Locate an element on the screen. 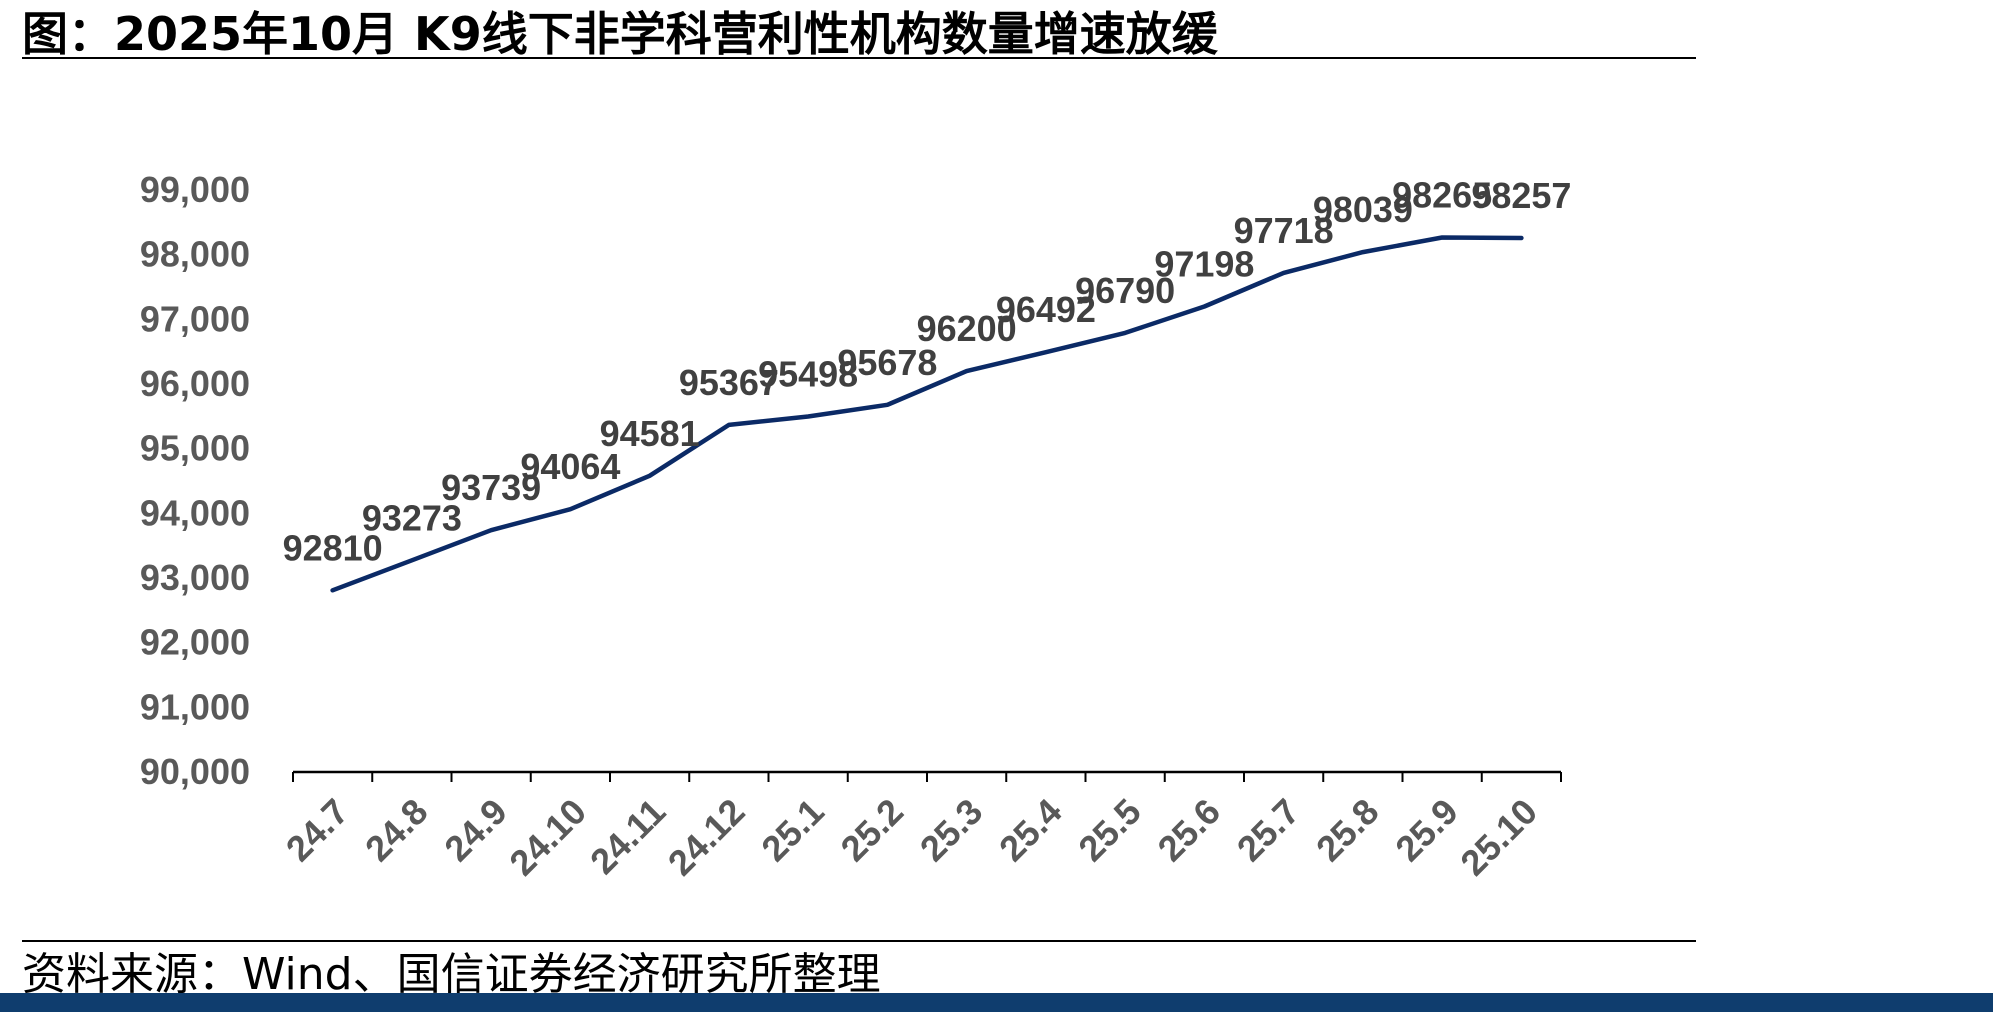 This screenshot has width=1993, height=1012. data-label: 95678 is located at coordinates (887, 362).